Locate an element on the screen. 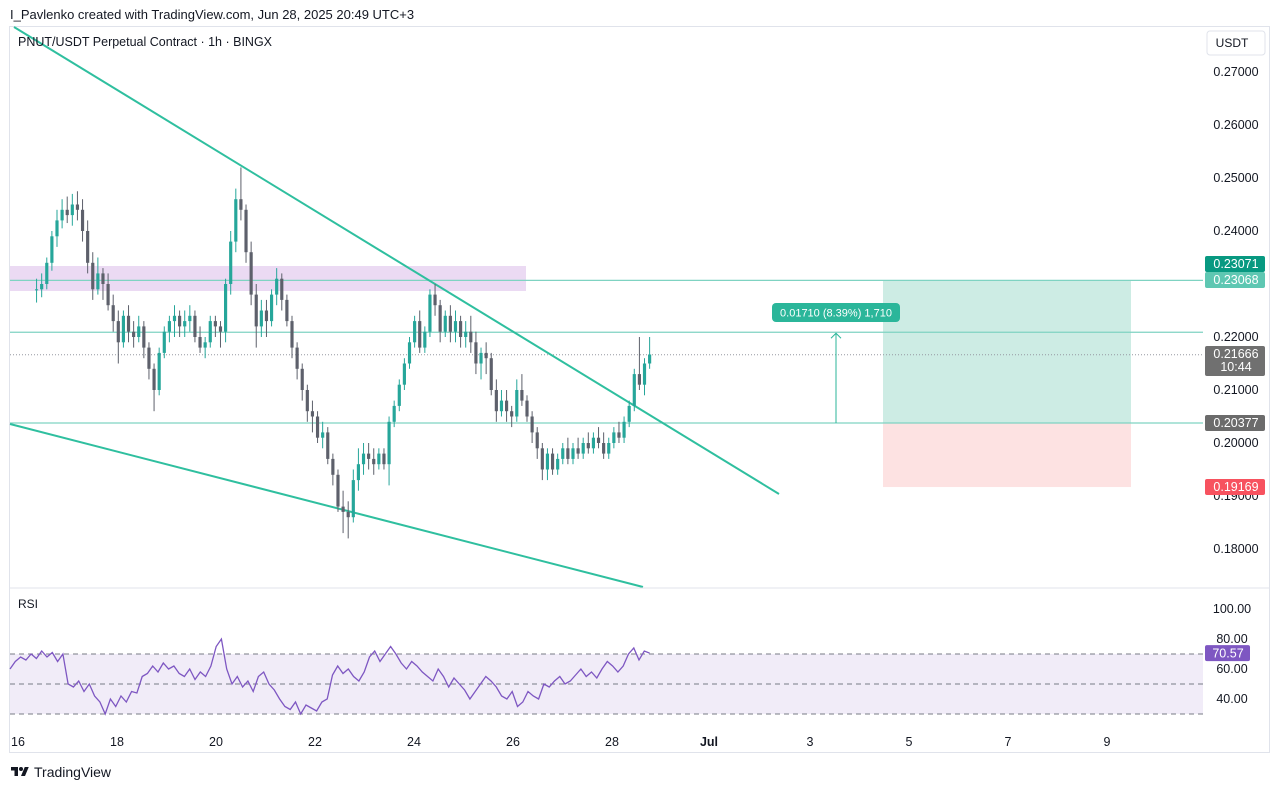 Image resolution: width=1280 pixels, height=789 pixels. time-axis-label: 26 is located at coordinates (513, 742).